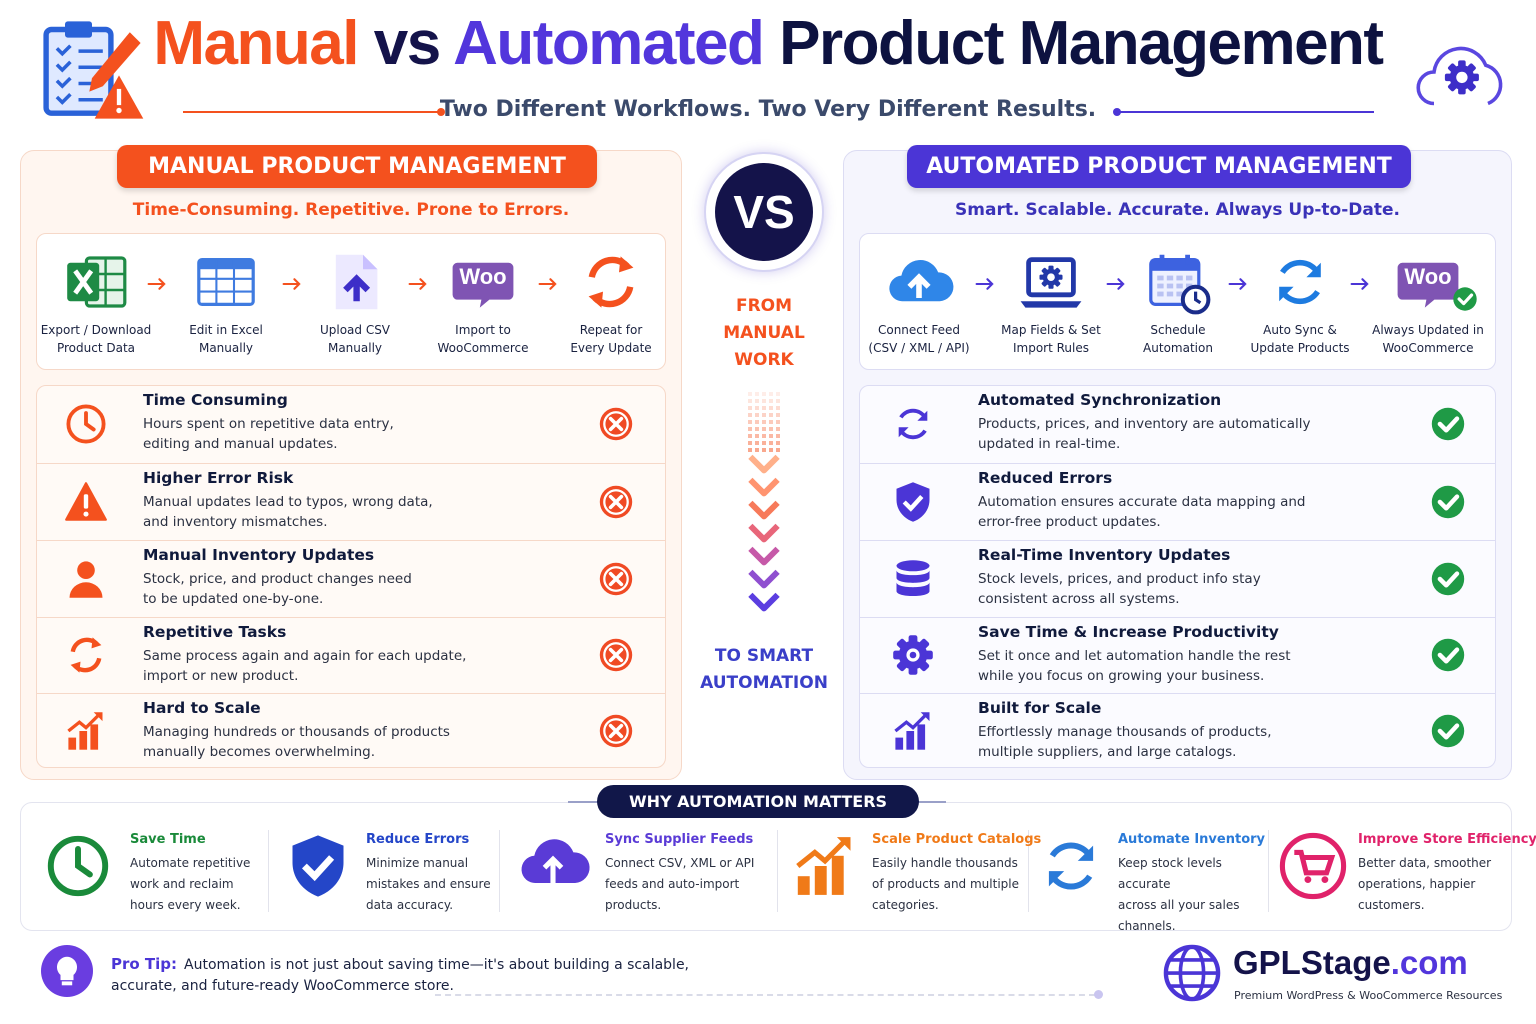 The height and width of the screenshot is (1024, 1536). What do you see at coordinates (765, 995) in the screenshot?
I see `footer-rule` at bounding box center [765, 995].